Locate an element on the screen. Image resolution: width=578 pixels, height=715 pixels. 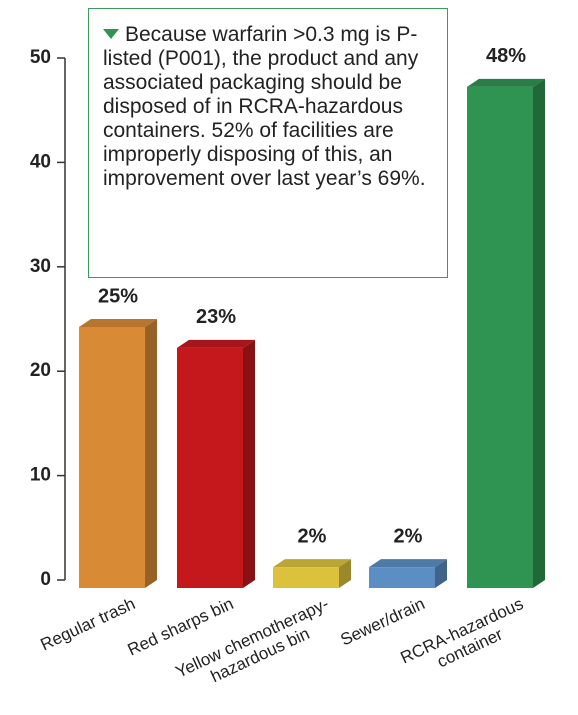
triangle-icon is located at coordinates (111, 34).